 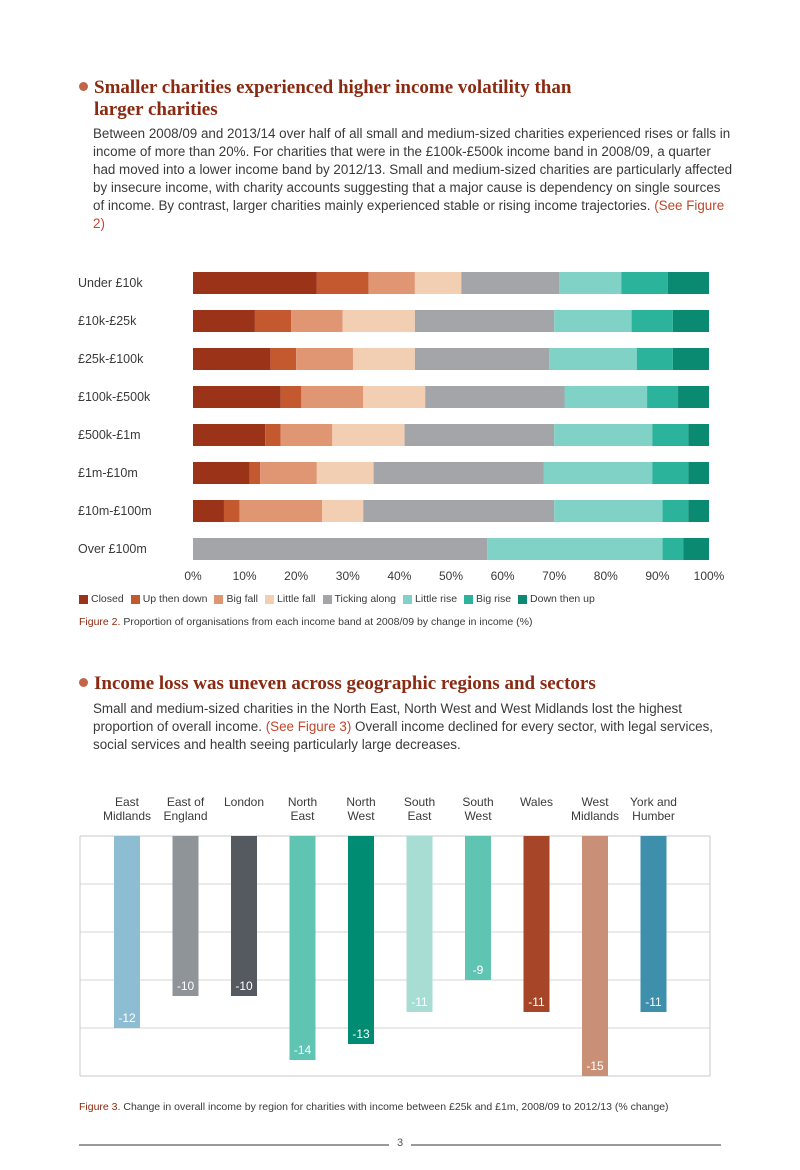 What do you see at coordinates (365, 599) in the screenshot?
I see `legend-label: Ticking along` at bounding box center [365, 599].